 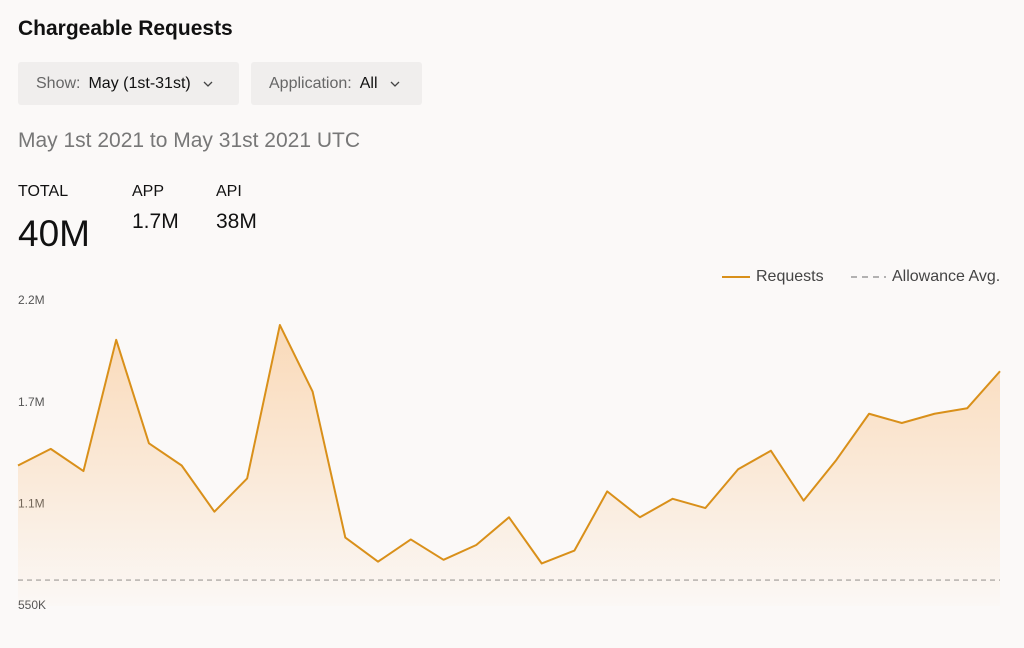 What do you see at coordinates (31, 300) in the screenshot?
I see `y-tick-label: 2.2M` at bounding box center [31, 300].